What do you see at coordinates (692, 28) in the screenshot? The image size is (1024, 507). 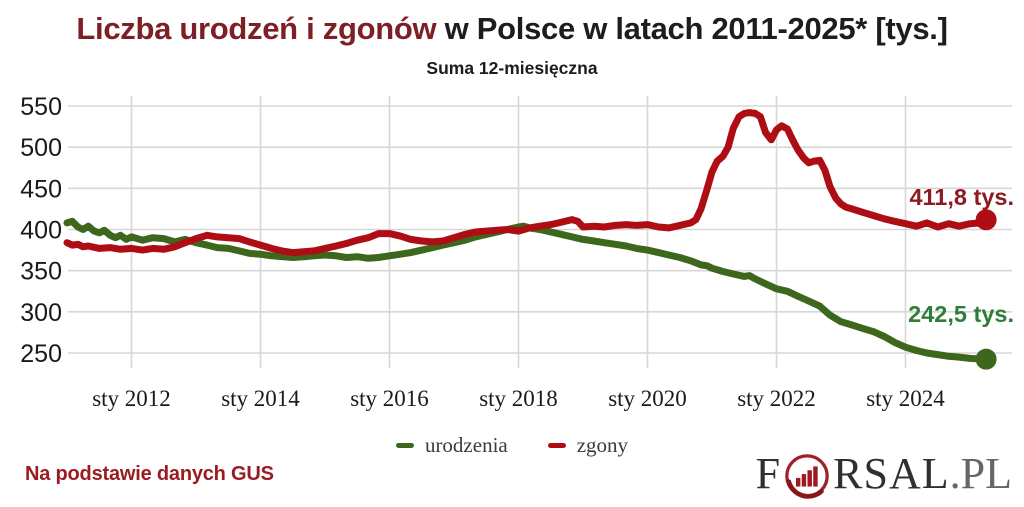 I see `page-title-rest: w Polsce w latach 2011-2025* [tys.]` at bounding box center [692, 28].